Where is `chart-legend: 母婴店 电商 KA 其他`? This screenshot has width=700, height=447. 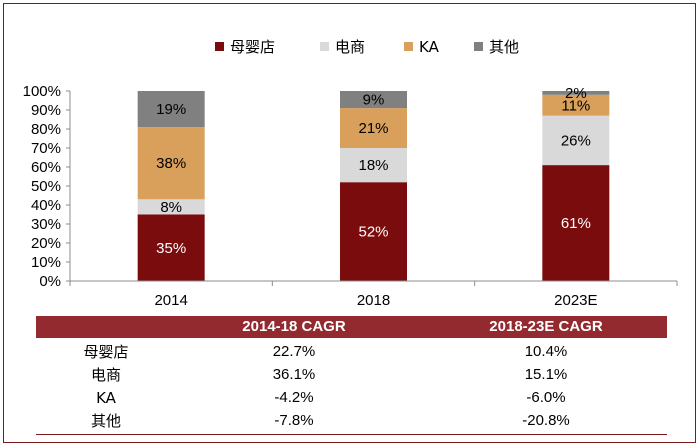 chart-legend: 母婴店 电商 KA 其他 is located at coordinates (367, 47).